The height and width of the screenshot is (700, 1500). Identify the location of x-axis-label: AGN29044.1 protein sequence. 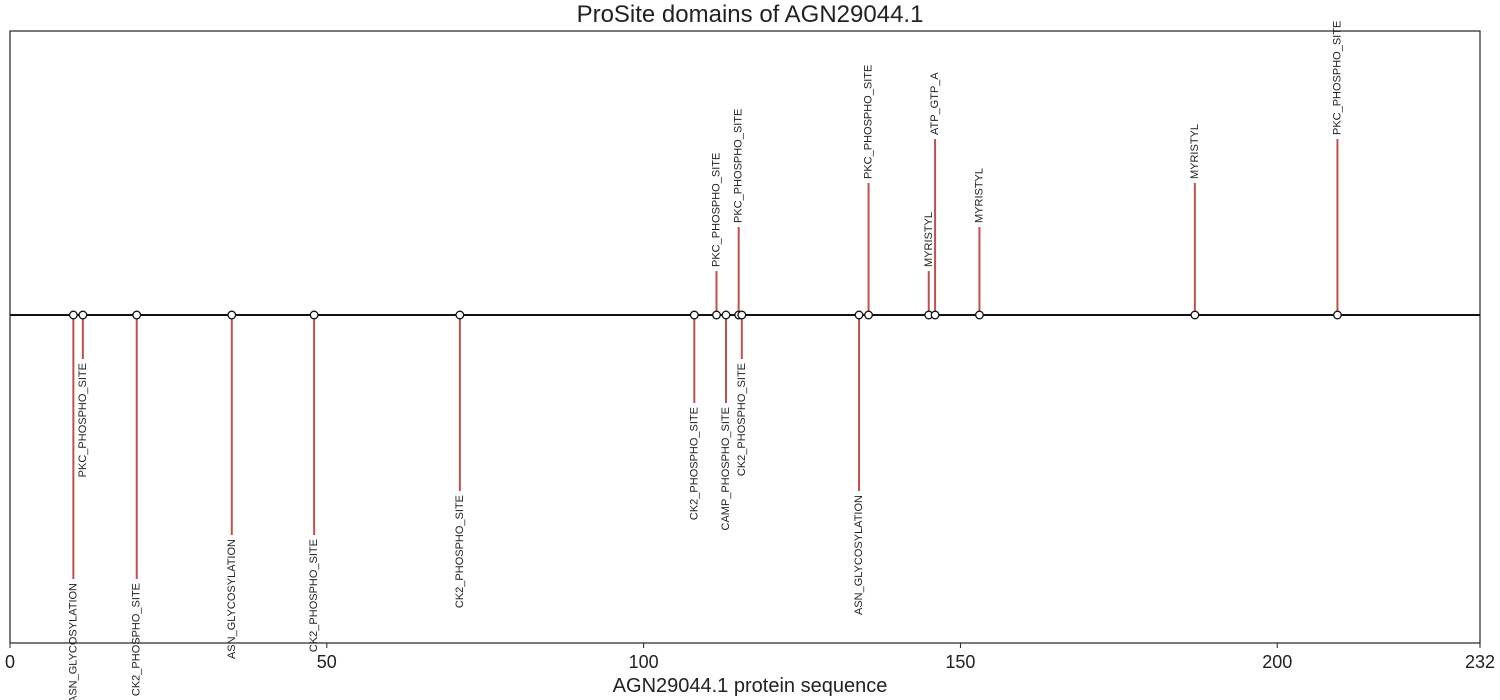
(750, 686).